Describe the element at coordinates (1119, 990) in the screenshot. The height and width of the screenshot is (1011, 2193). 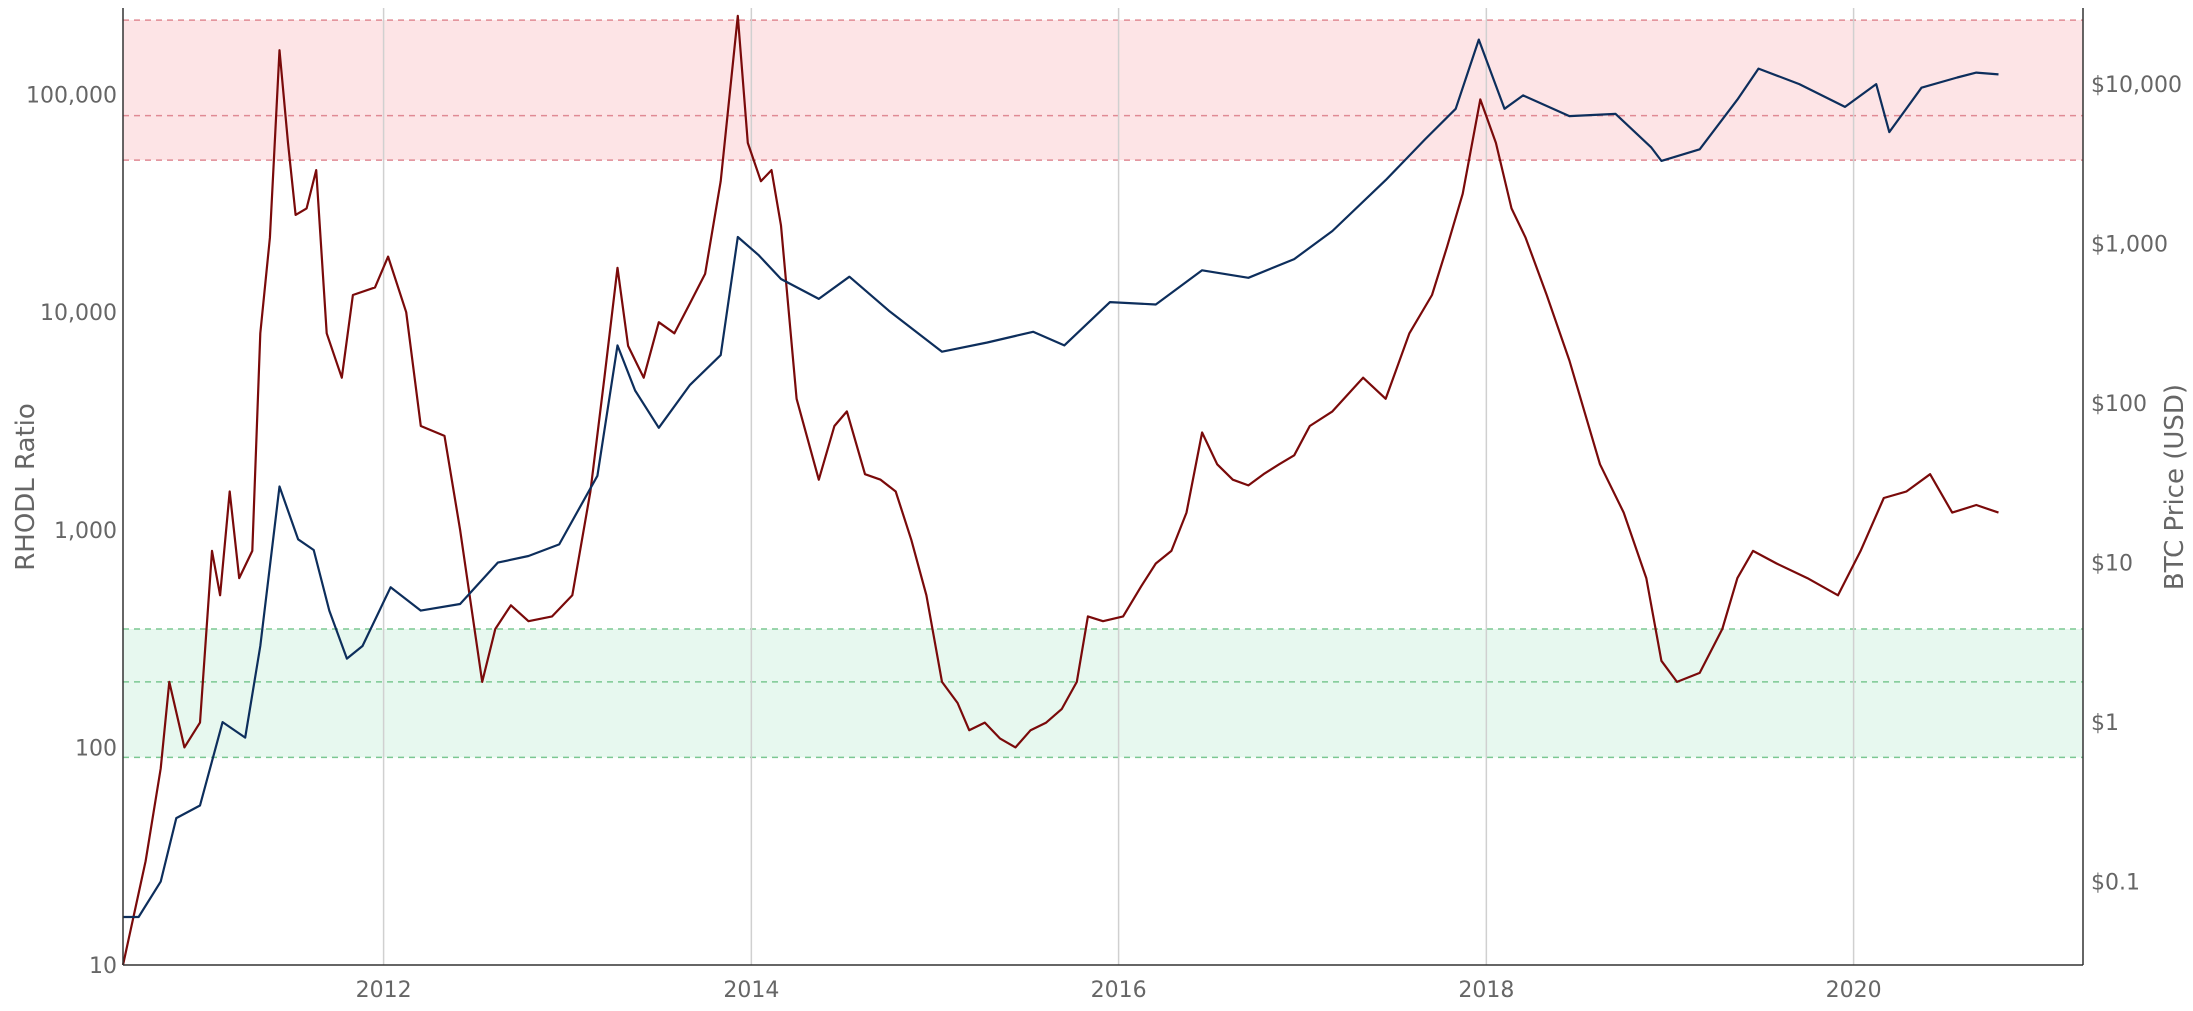
I see `x-tick-label-2016: 2016` at that location.